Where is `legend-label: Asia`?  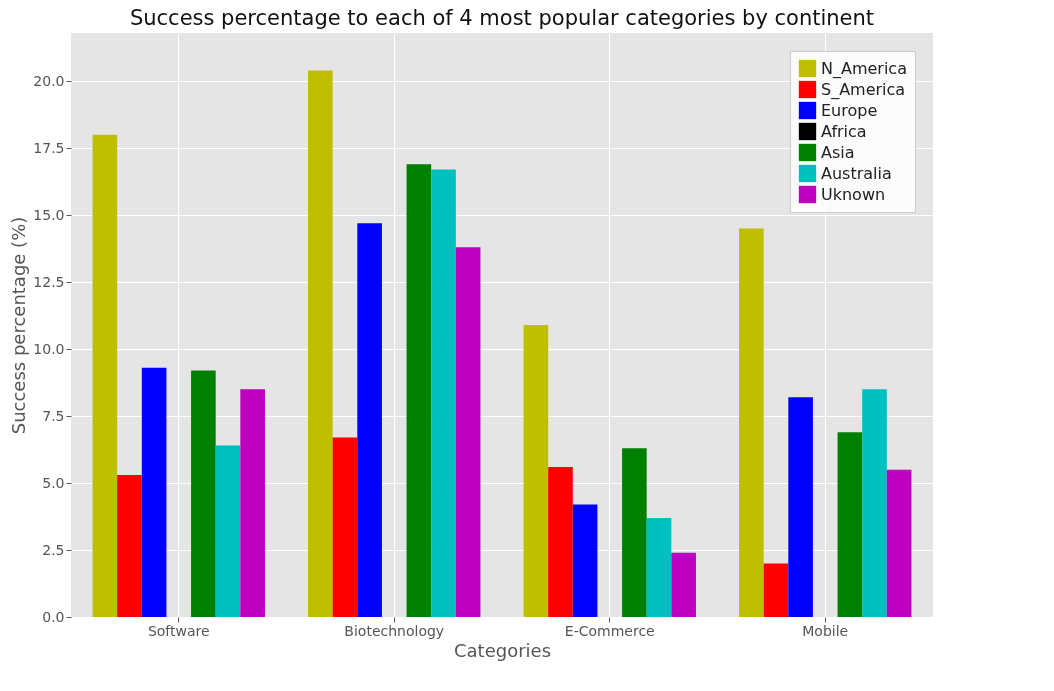 legend-label: Asia is located at coordinates (838, 152).